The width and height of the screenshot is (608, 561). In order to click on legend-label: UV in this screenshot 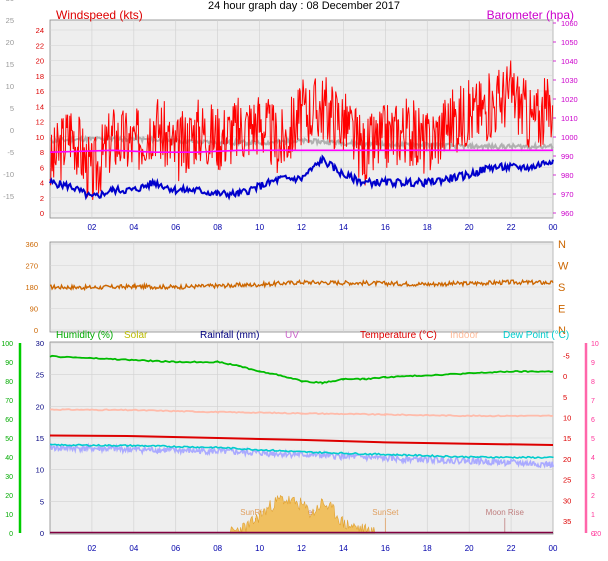, I will do `click(292, 335)`.